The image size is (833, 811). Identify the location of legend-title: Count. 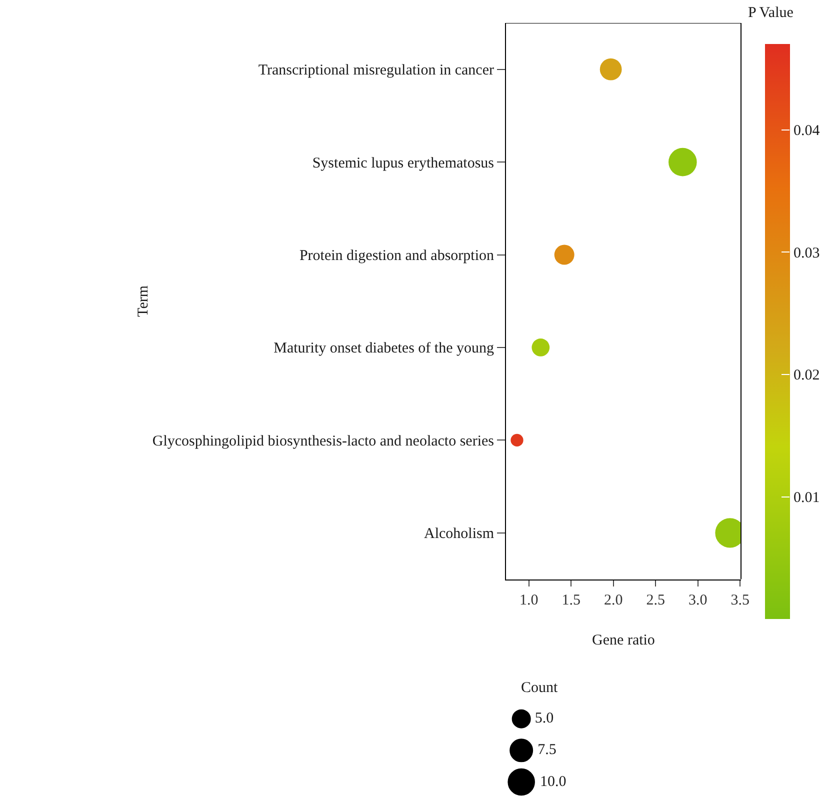
(540, 688).